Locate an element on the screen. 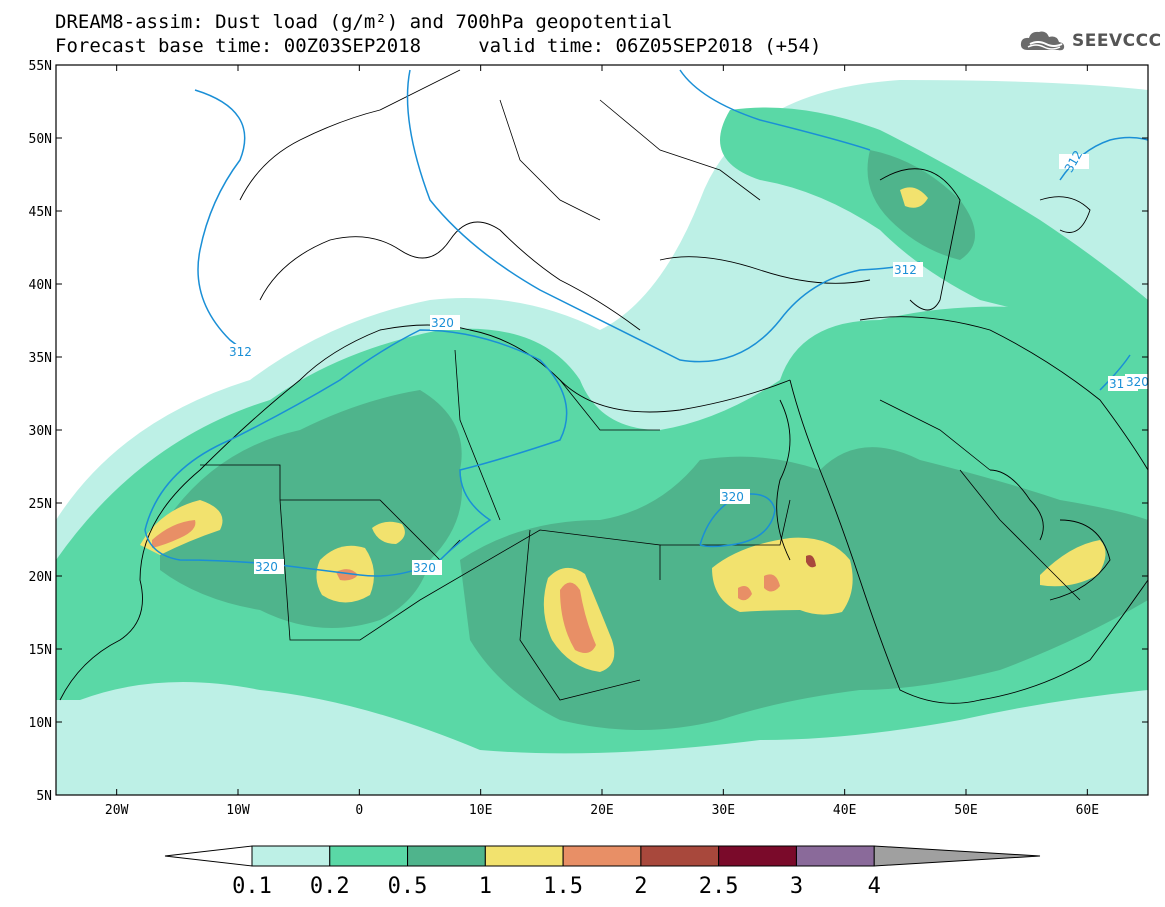 This screenshot has height=907, width=1165. colorbar-label: 4 is located at coordinates (874, 886).